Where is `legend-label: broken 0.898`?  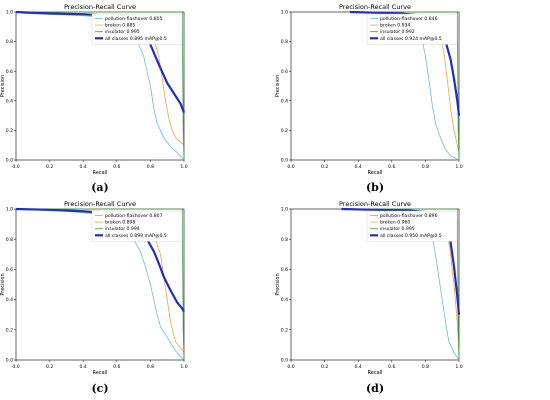 legend-label: broken 0.898 is located at coordinates (120, 223).